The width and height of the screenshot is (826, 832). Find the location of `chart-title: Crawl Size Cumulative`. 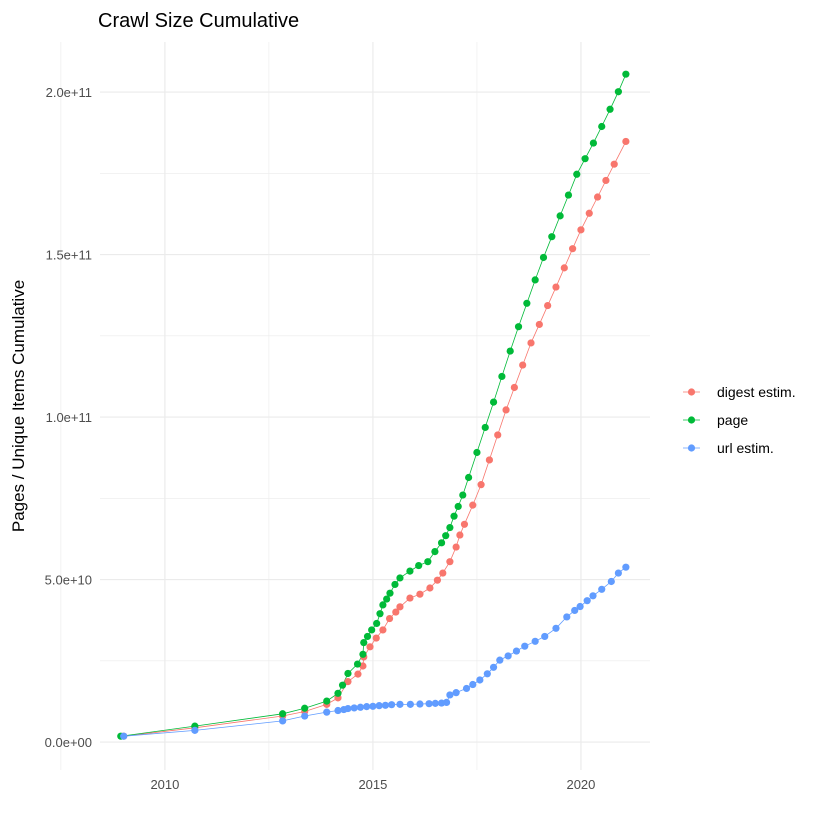

chart-title: Crawl Size Cumulative is located at coordinates (198, 21).